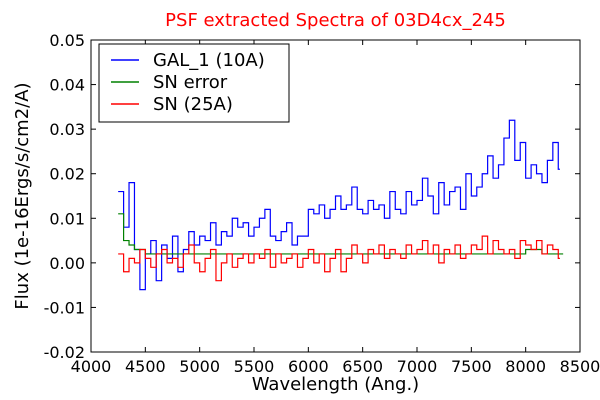  I want to click on x-tick-label: 5500, so click(254, 366).